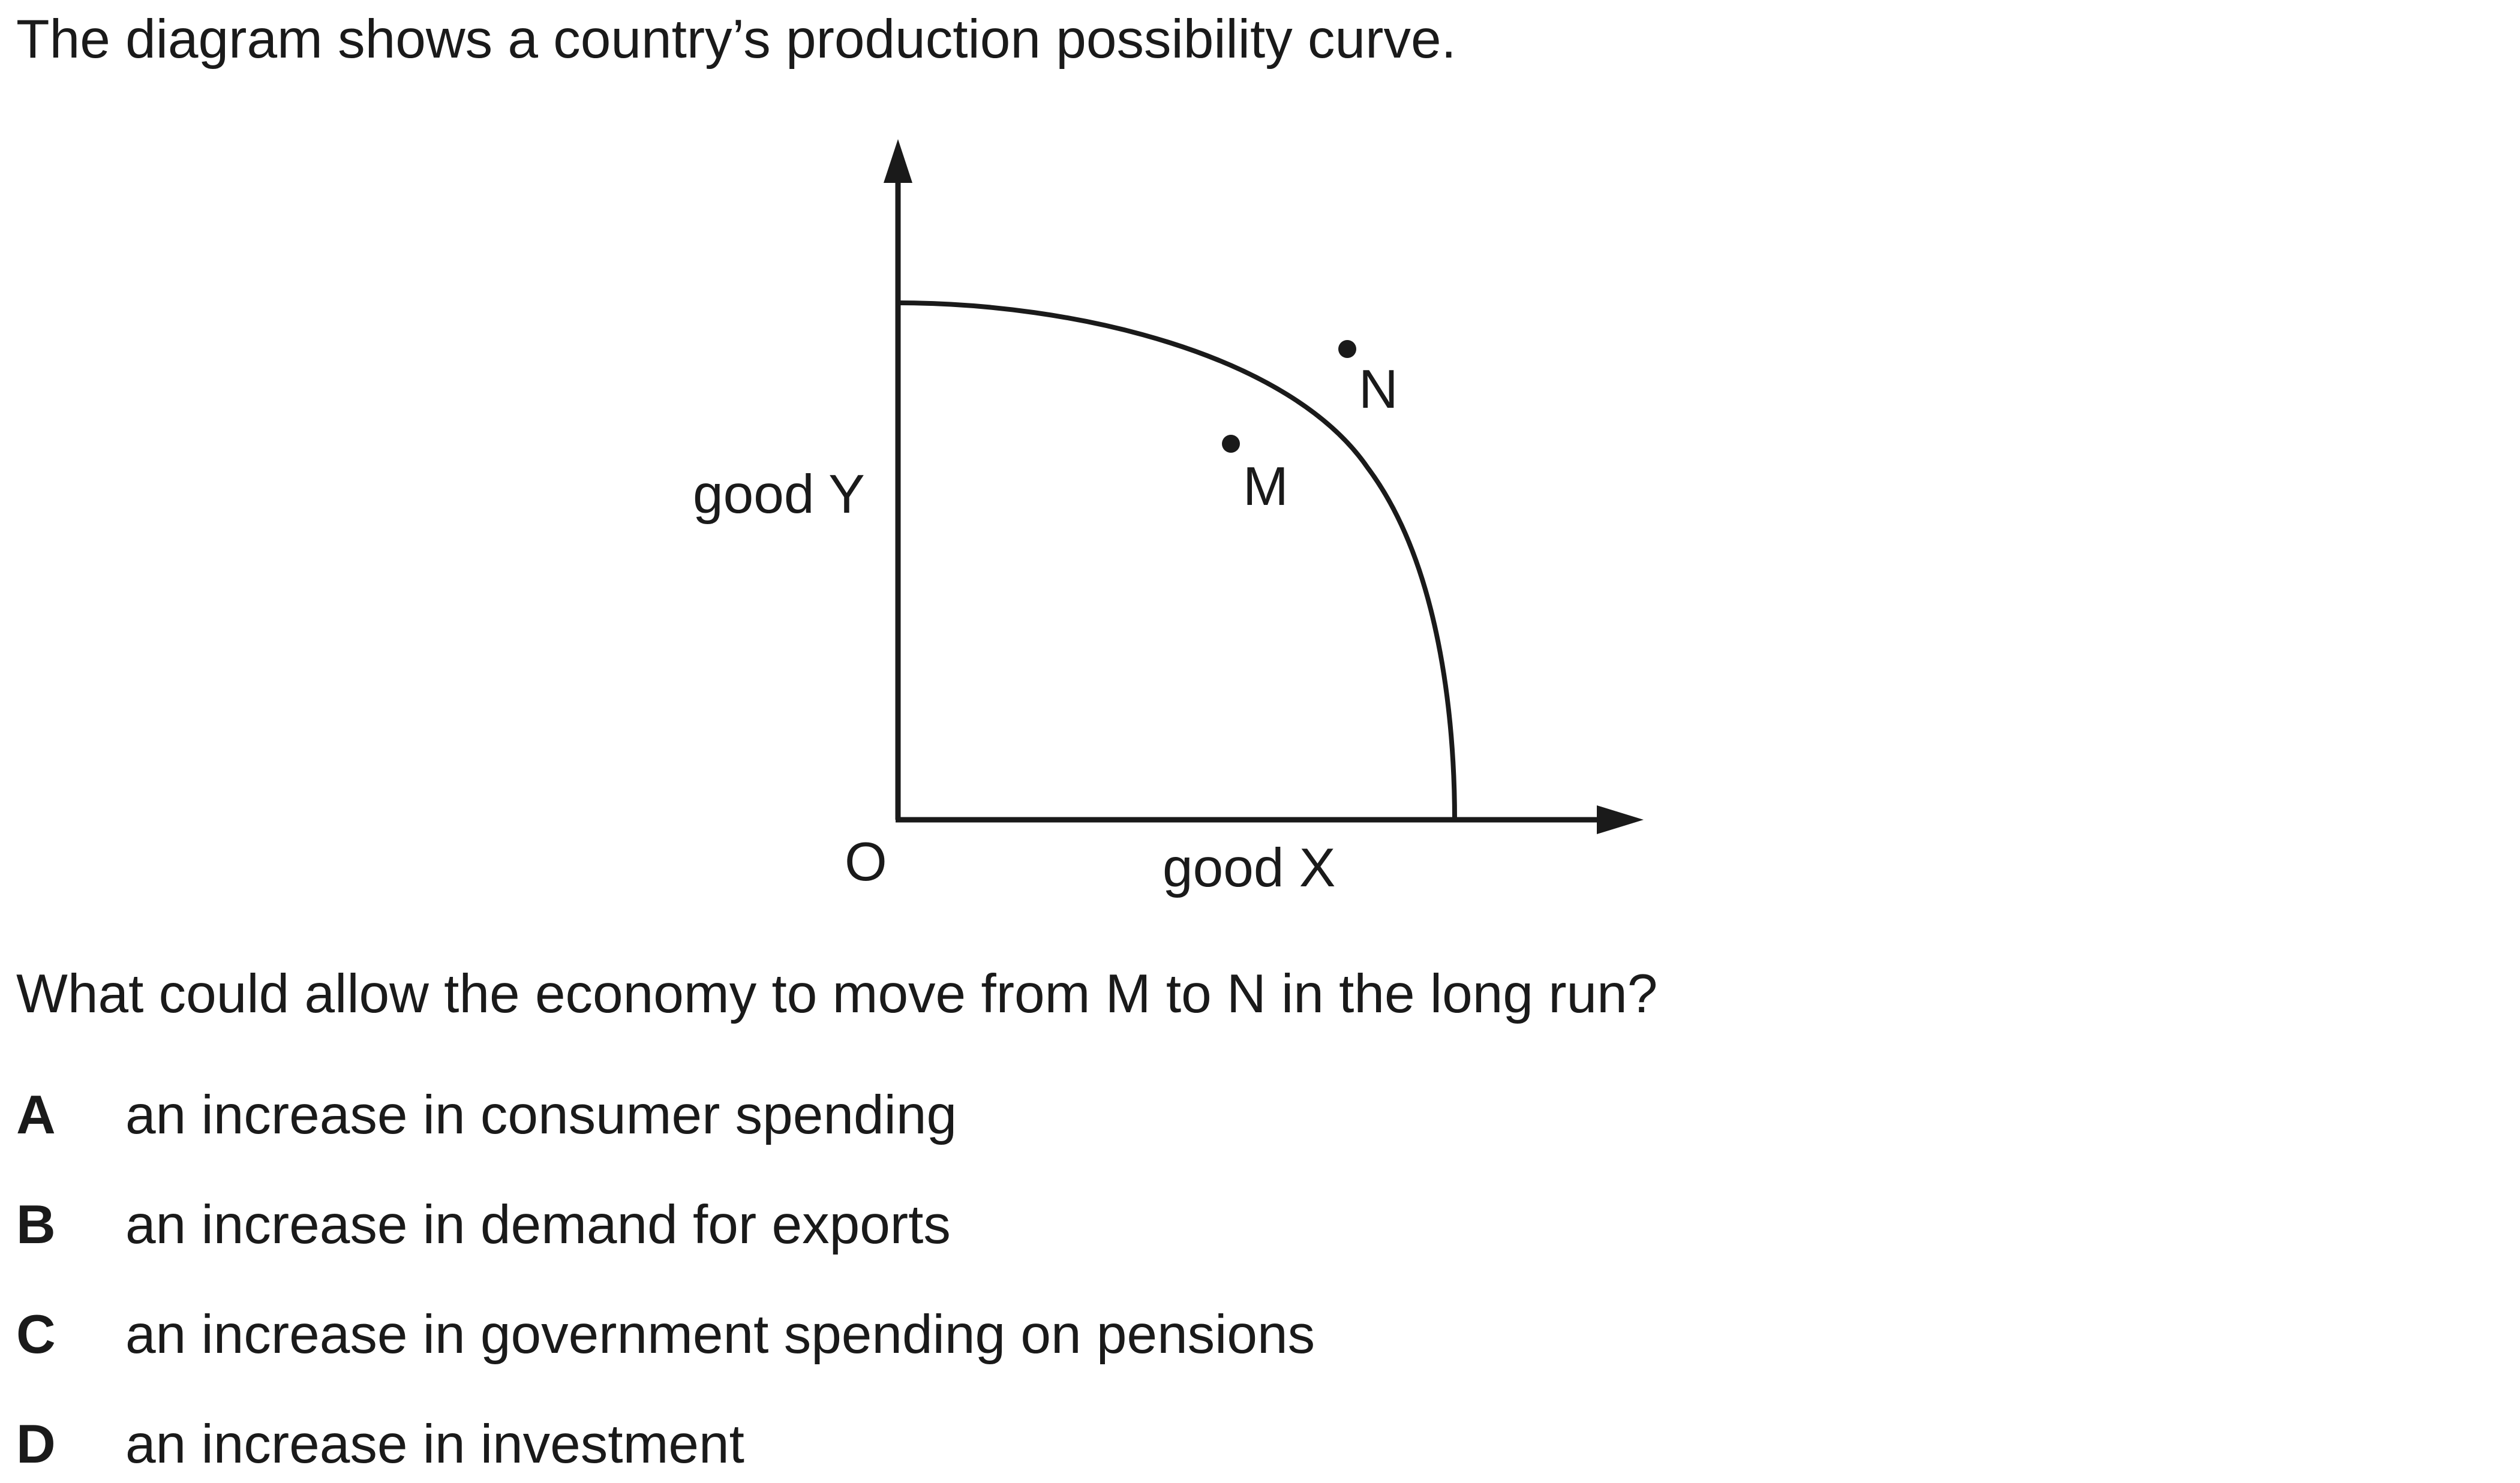 The width and height of the screenshot is (2520, 1483). I want to click on point-m-label: M, so click(1265, 486).